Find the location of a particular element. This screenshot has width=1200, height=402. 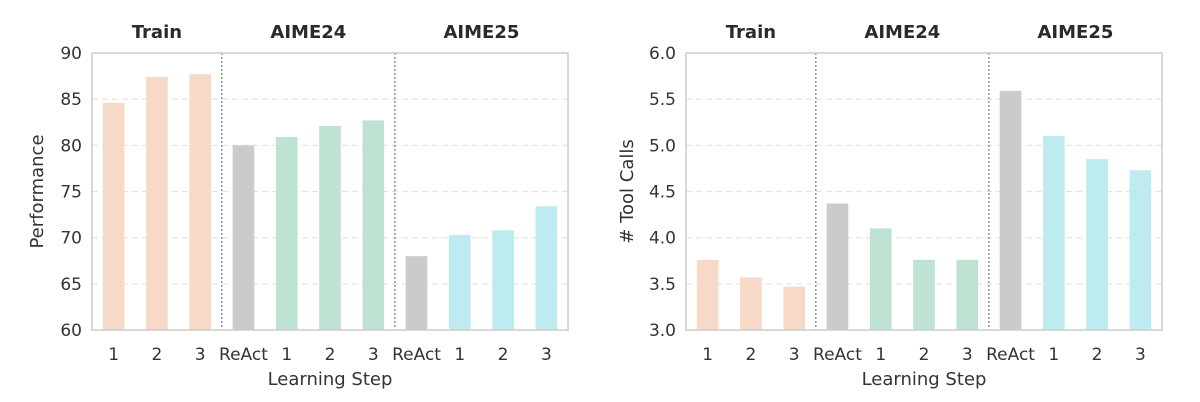

y-tick-label: 85 is located at coordinates (71, 100).